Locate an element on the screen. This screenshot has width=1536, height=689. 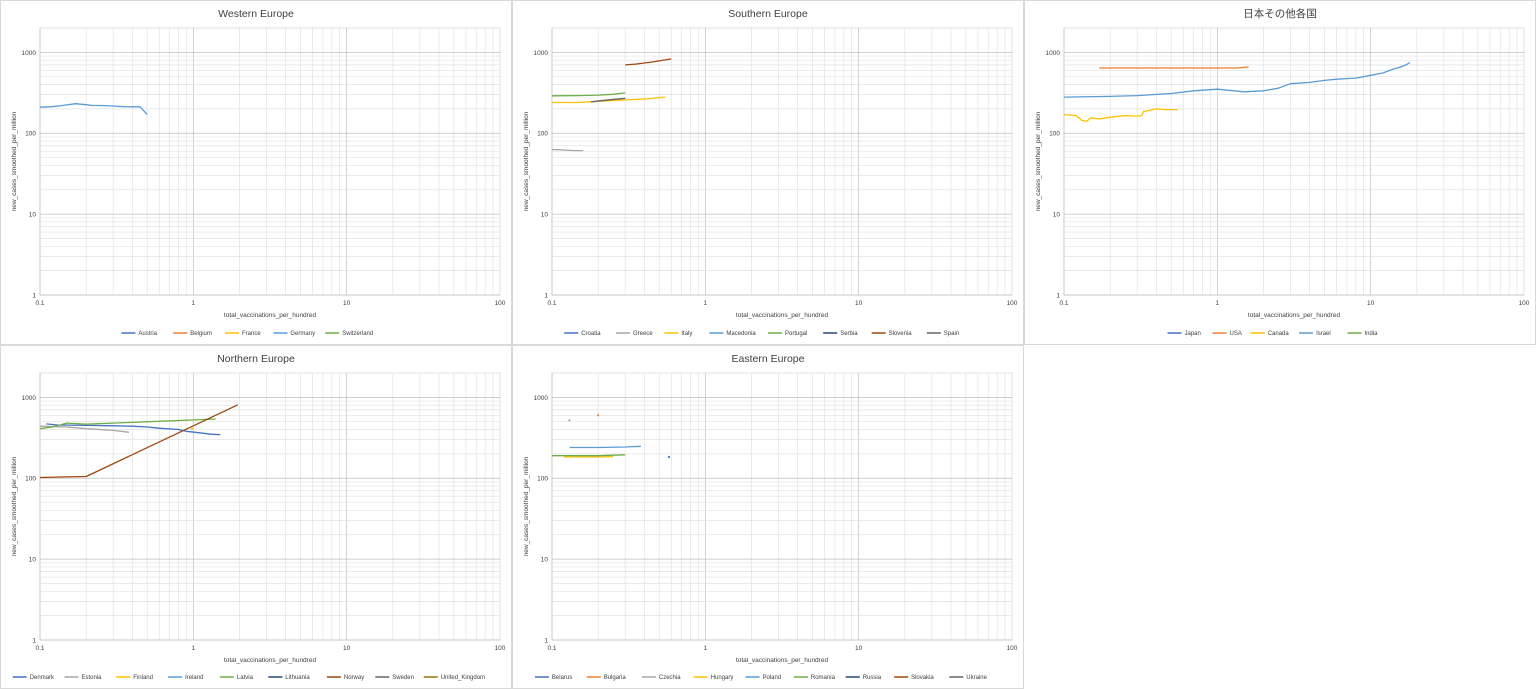
legend-label-denmark: Denmark is located at coordinates (42, 678).